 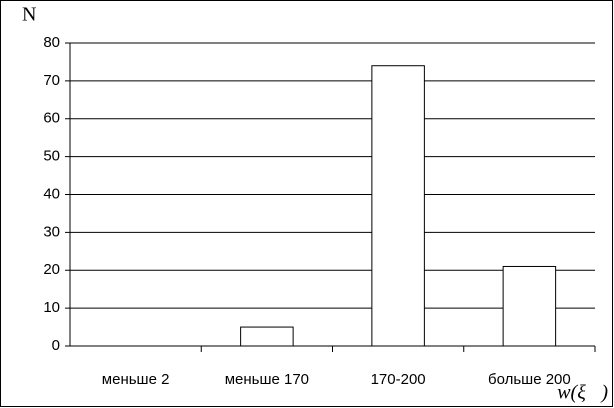 What do you see at coordinates (51, 156) in the screenshot?
I see `y-tick-label: 50` at bounding box center [51, 156].